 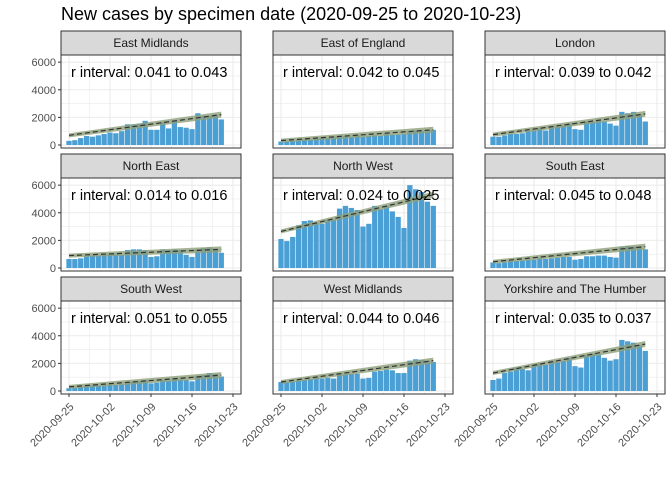 I want to click on r-interval-annotation: r interval: 0.044 to 0.046, so click(x=361, y=319).